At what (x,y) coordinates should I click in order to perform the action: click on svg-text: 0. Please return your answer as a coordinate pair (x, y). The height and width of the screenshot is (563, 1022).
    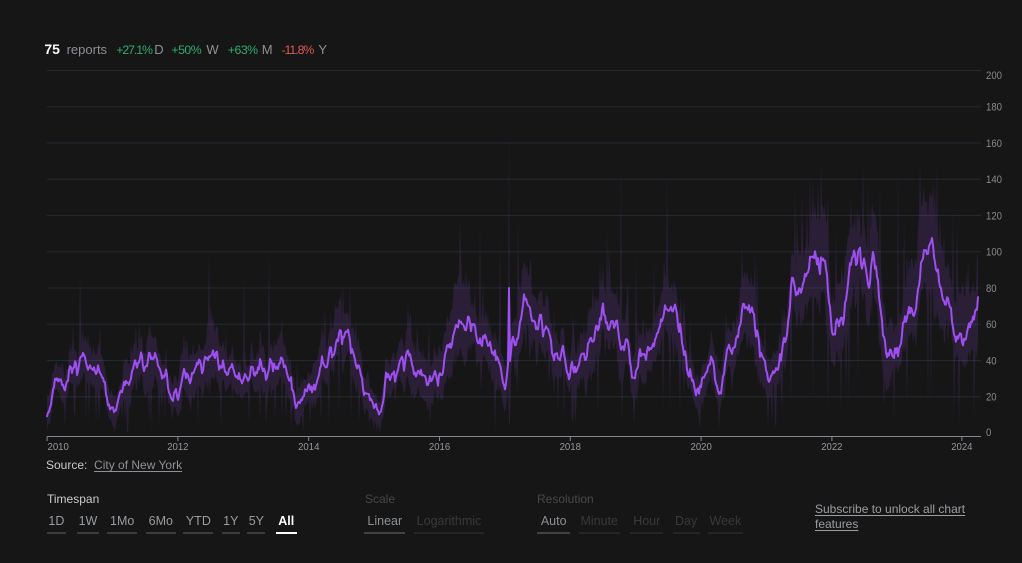
    Looking at the image, I should click on (988, 433).